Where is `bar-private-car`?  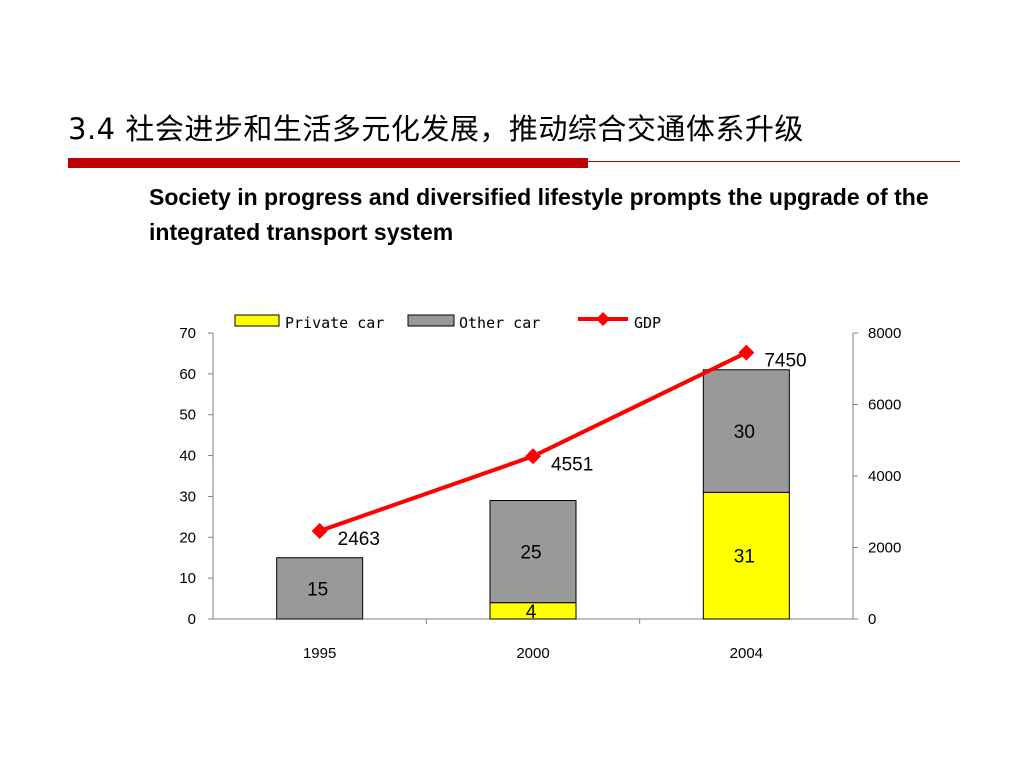 bar-private-car is located at coordinates (746, 555).